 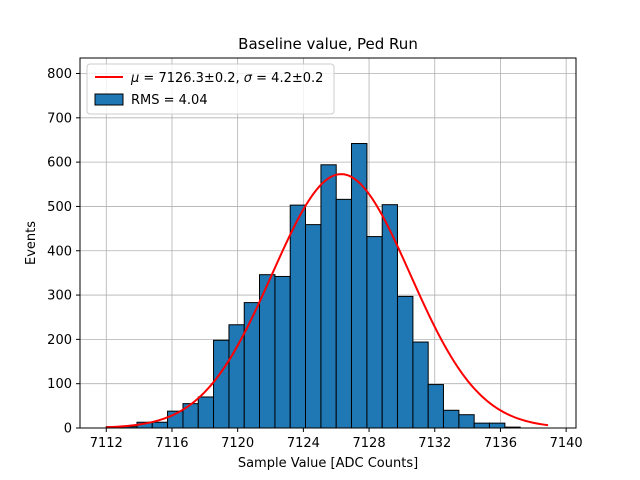 What do you see at coordinates (106, 443) in the screenshot?
I see `x-tick-label: 7112` at bounding box center [106, 443].